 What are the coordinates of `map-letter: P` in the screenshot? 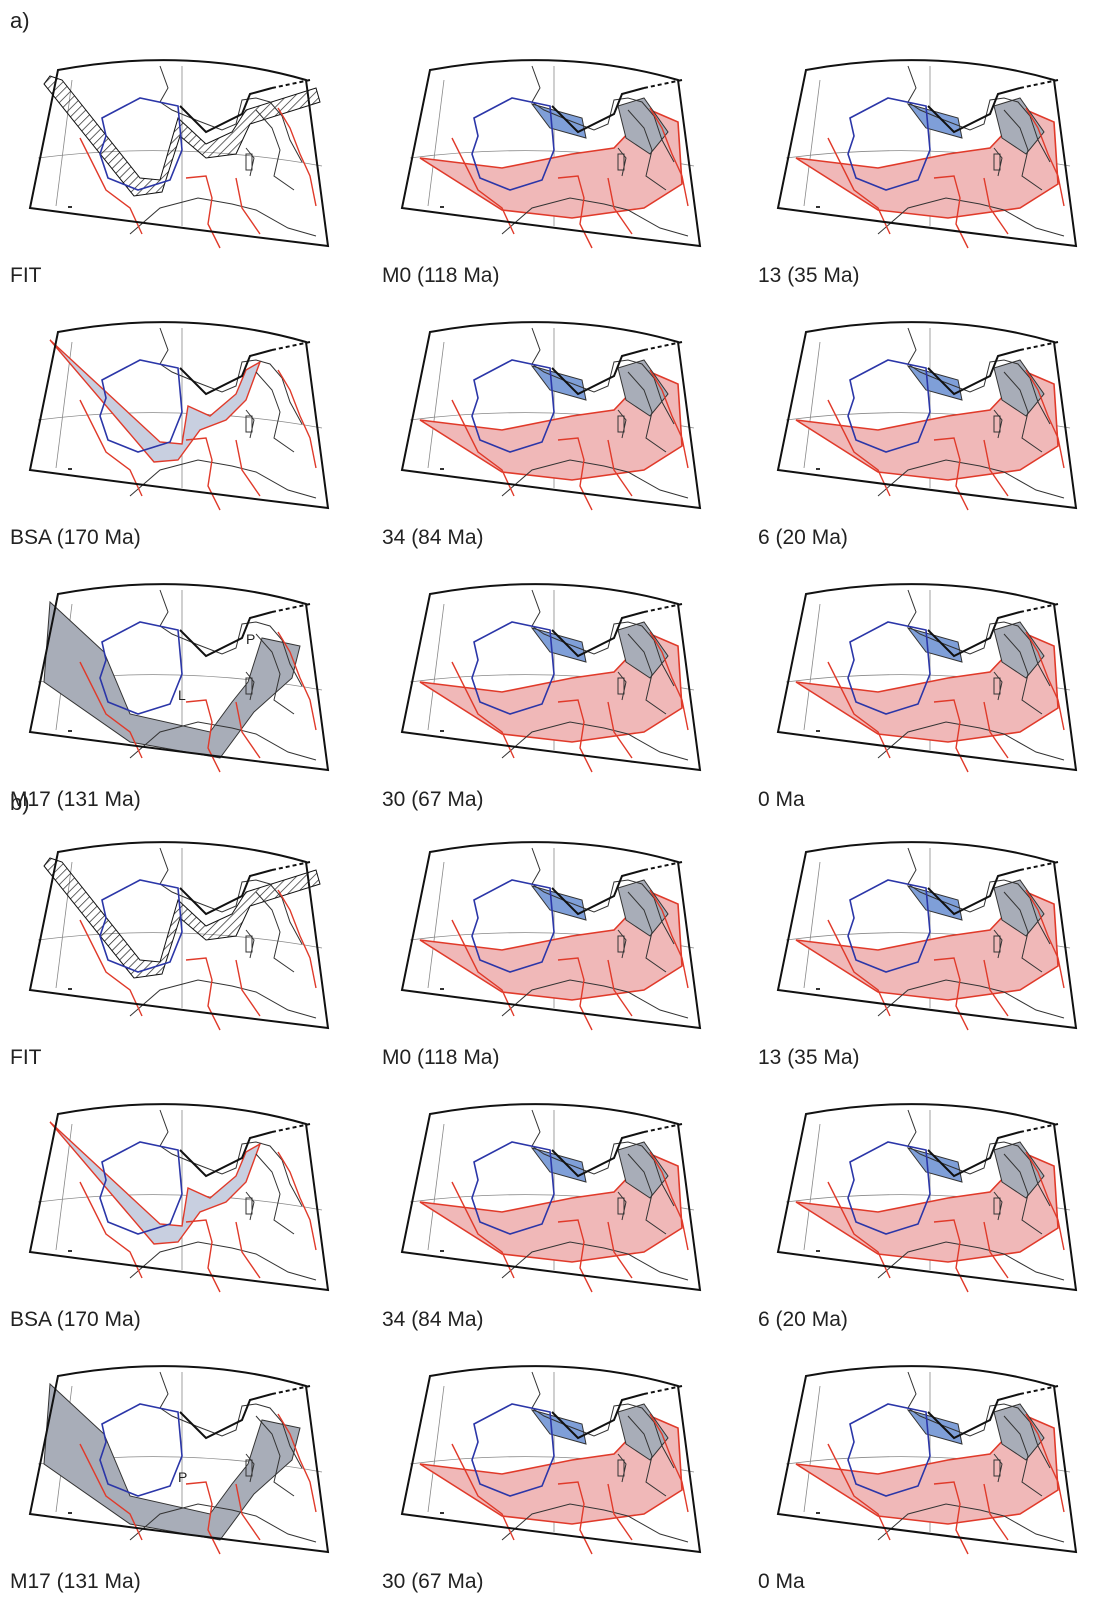 It's located at (182, 1477).